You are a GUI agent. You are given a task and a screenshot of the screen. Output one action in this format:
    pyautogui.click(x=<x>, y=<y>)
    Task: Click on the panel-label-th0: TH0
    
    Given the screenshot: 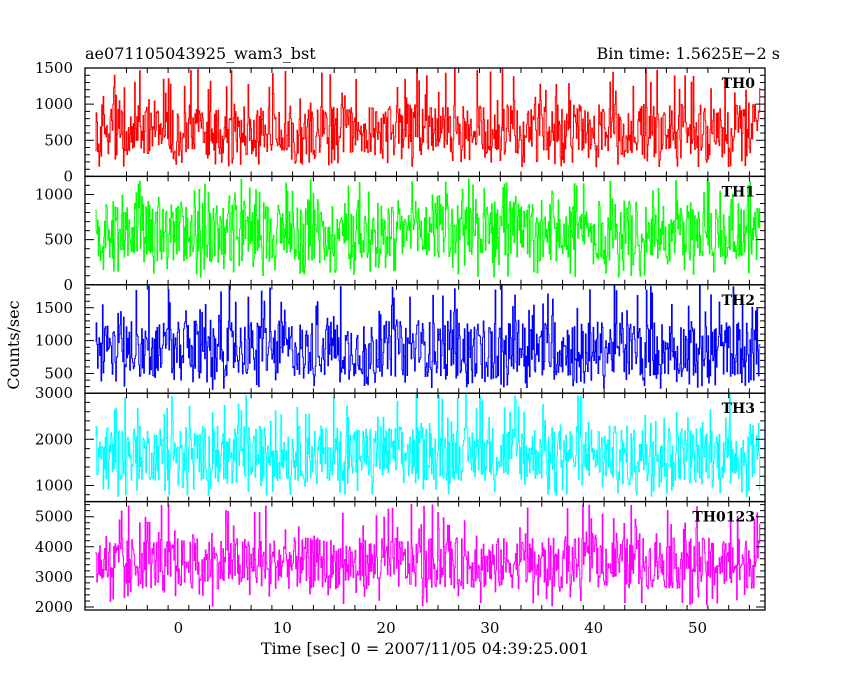 What is the action you would take?
    pyautogui.click(x=739, y=84)
    